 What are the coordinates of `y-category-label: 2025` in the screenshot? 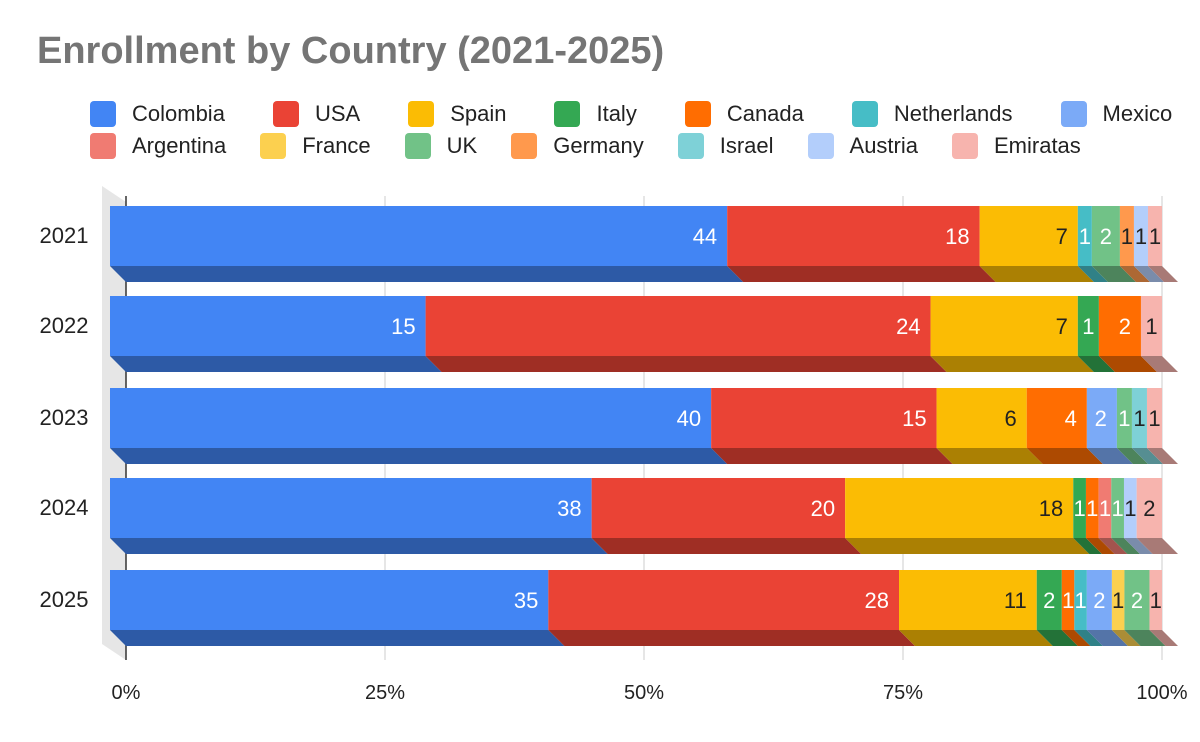 It's located at (64, 599).